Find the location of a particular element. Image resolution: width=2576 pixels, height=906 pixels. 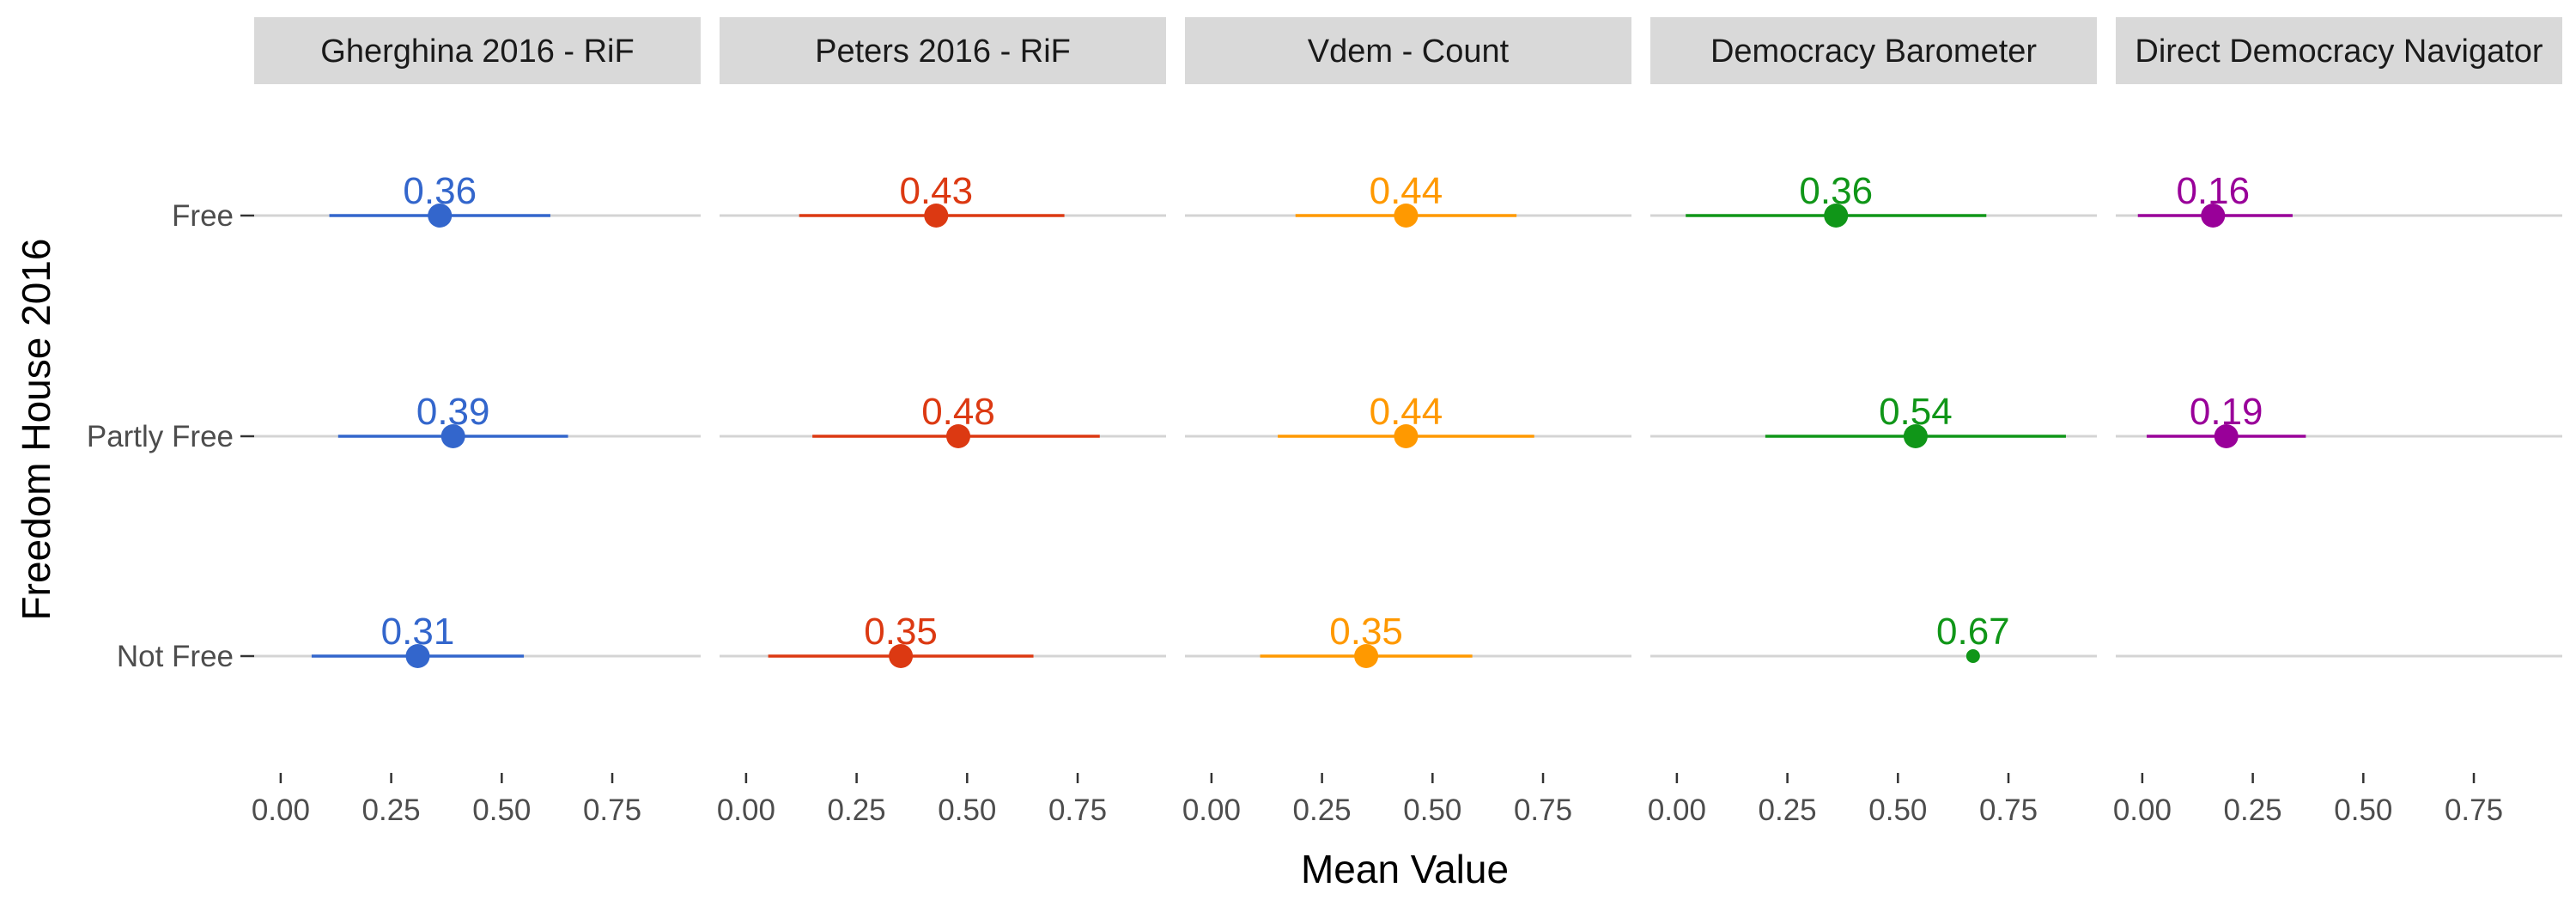

y-tick-label: Partly Free is located at coordinates (160, 436).